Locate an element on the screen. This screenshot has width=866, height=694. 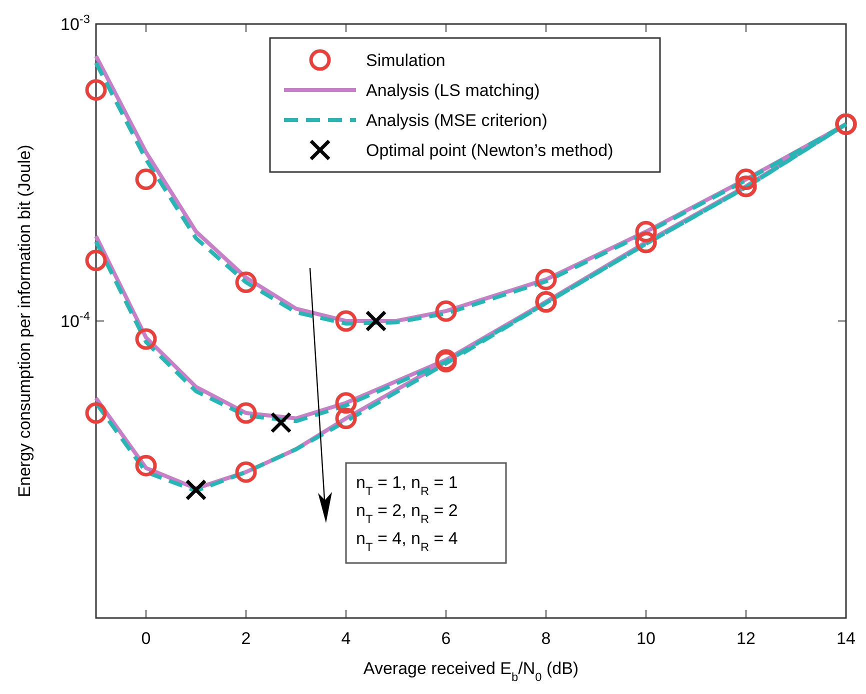
annotation: n$_{T}$ = 4, n$_{R}$ = 4 is located at coordinates (407, 541).